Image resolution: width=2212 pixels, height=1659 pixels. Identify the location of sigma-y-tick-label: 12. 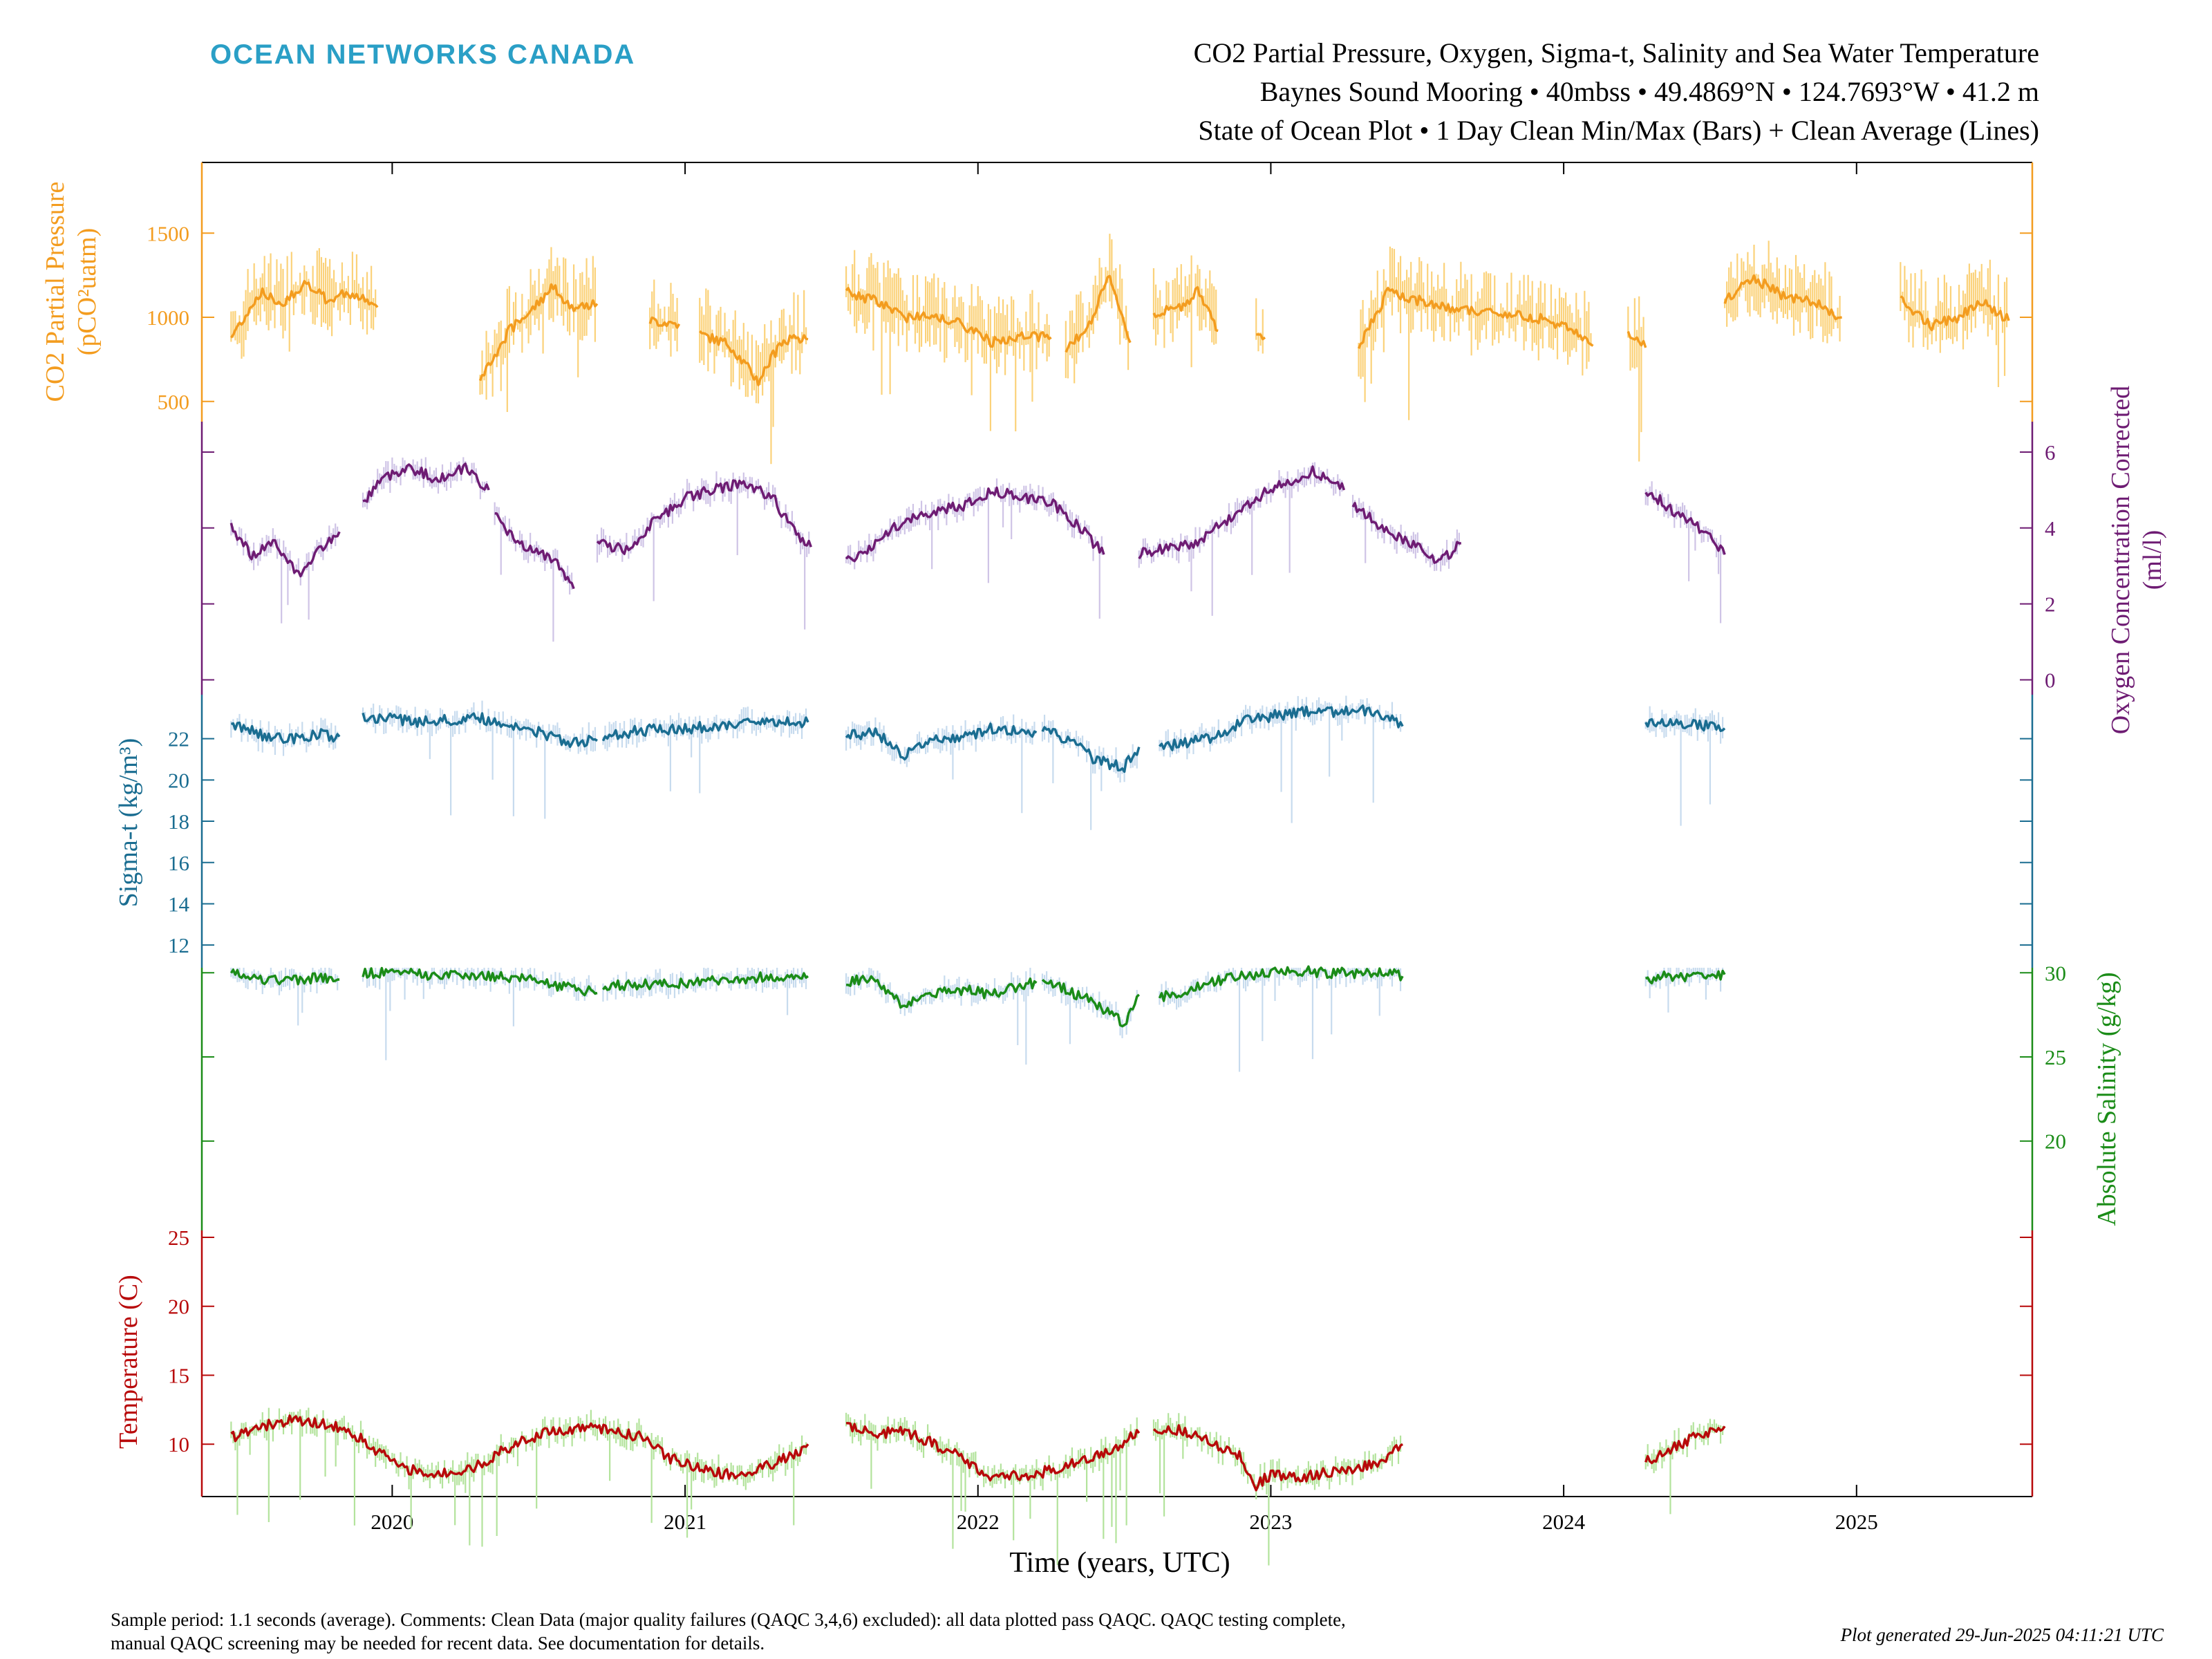
(178, 945).